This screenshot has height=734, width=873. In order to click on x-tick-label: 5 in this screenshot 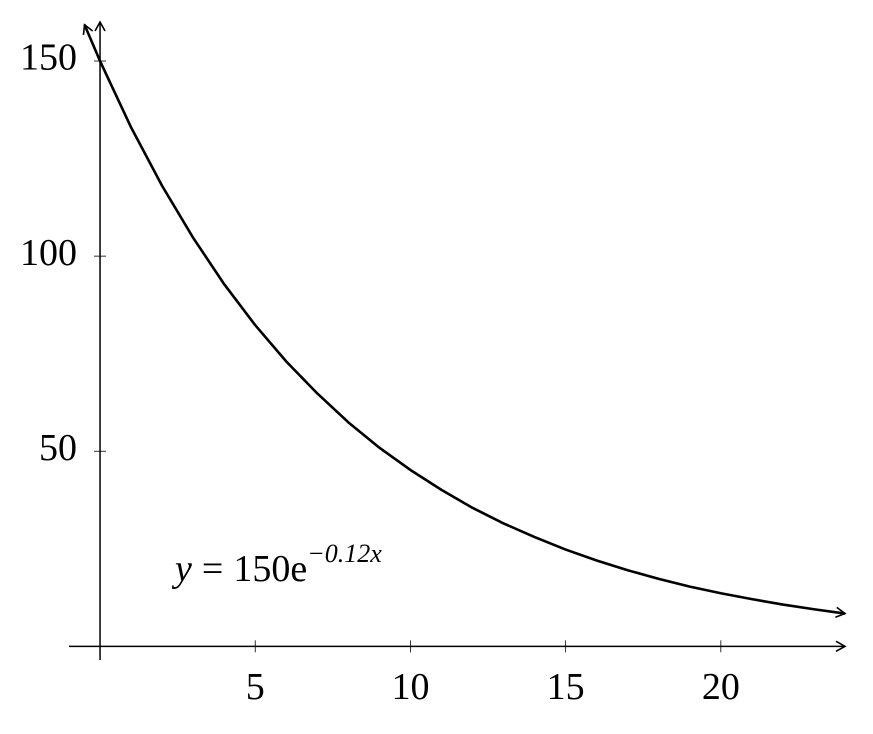, I will do `click(255, 687)`.